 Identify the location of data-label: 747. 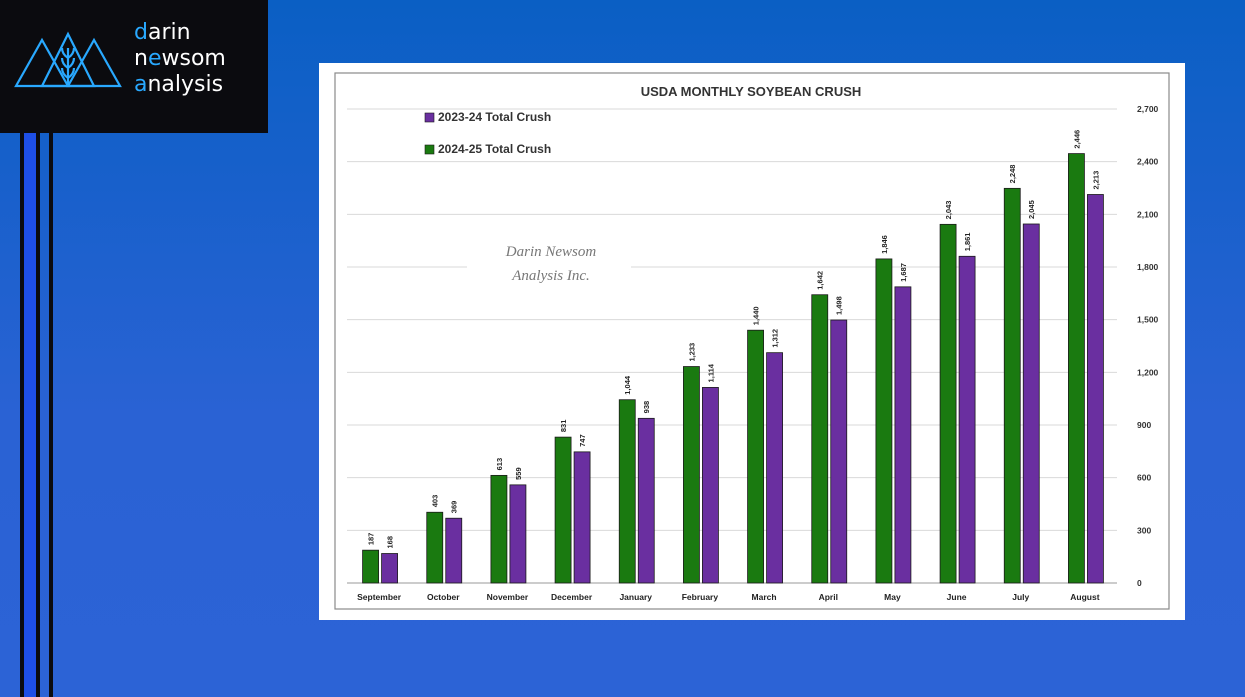
(582, 440).